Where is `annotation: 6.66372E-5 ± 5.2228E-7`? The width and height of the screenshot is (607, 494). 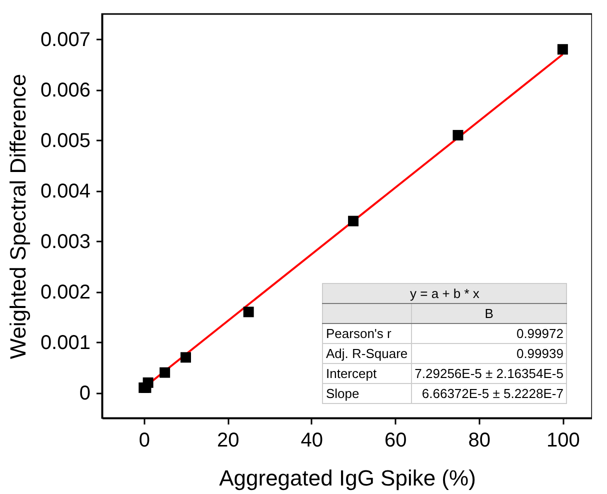
annotation: 6.66372E-5 ± 5.2228E-7 is located at coordinates (489, 394).